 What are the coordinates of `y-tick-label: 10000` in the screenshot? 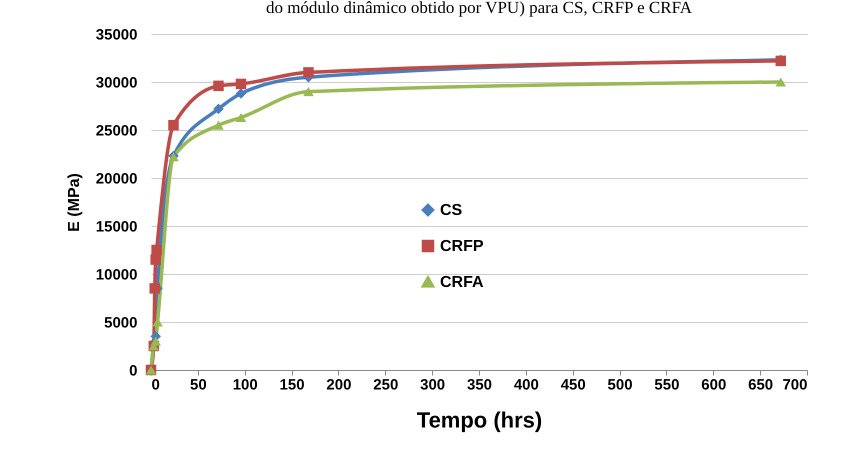 It's located at (117, 275).